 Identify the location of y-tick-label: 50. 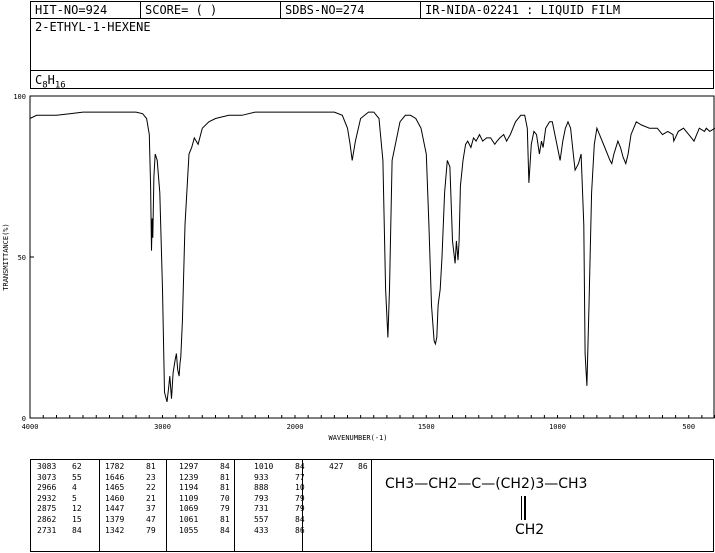
(22, 258).